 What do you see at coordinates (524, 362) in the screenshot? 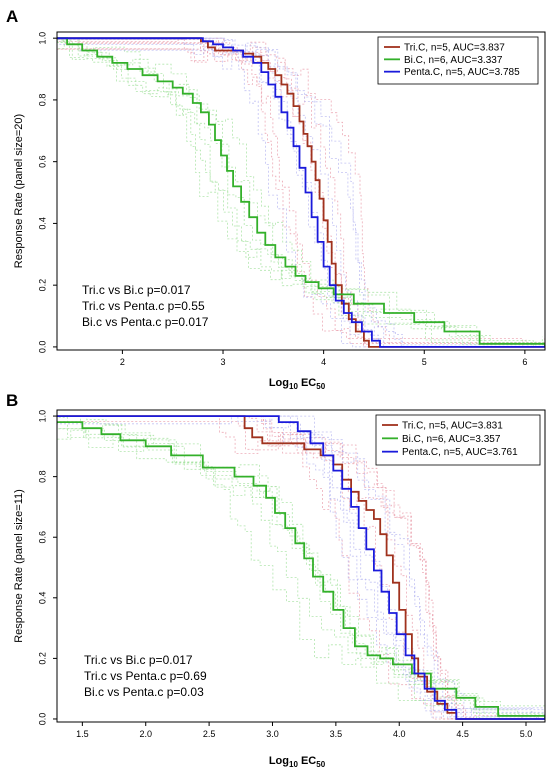
I see `x-tick-label: 6` at bounding box center [524, 362].